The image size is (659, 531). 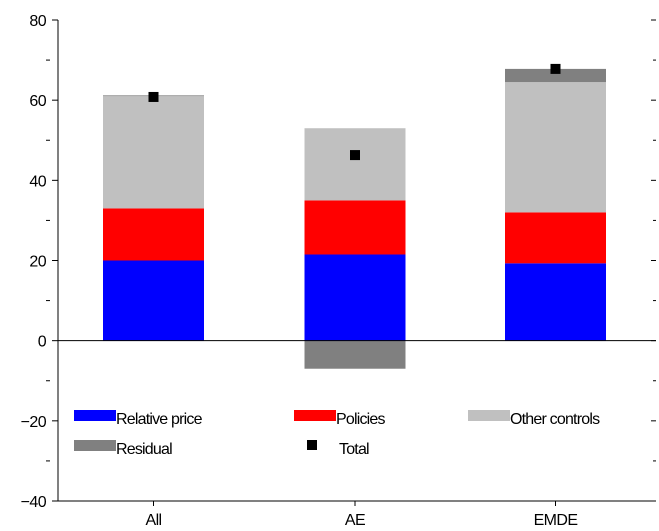 I want to click on y-tick-label: 0, so click(x=42, y=342).